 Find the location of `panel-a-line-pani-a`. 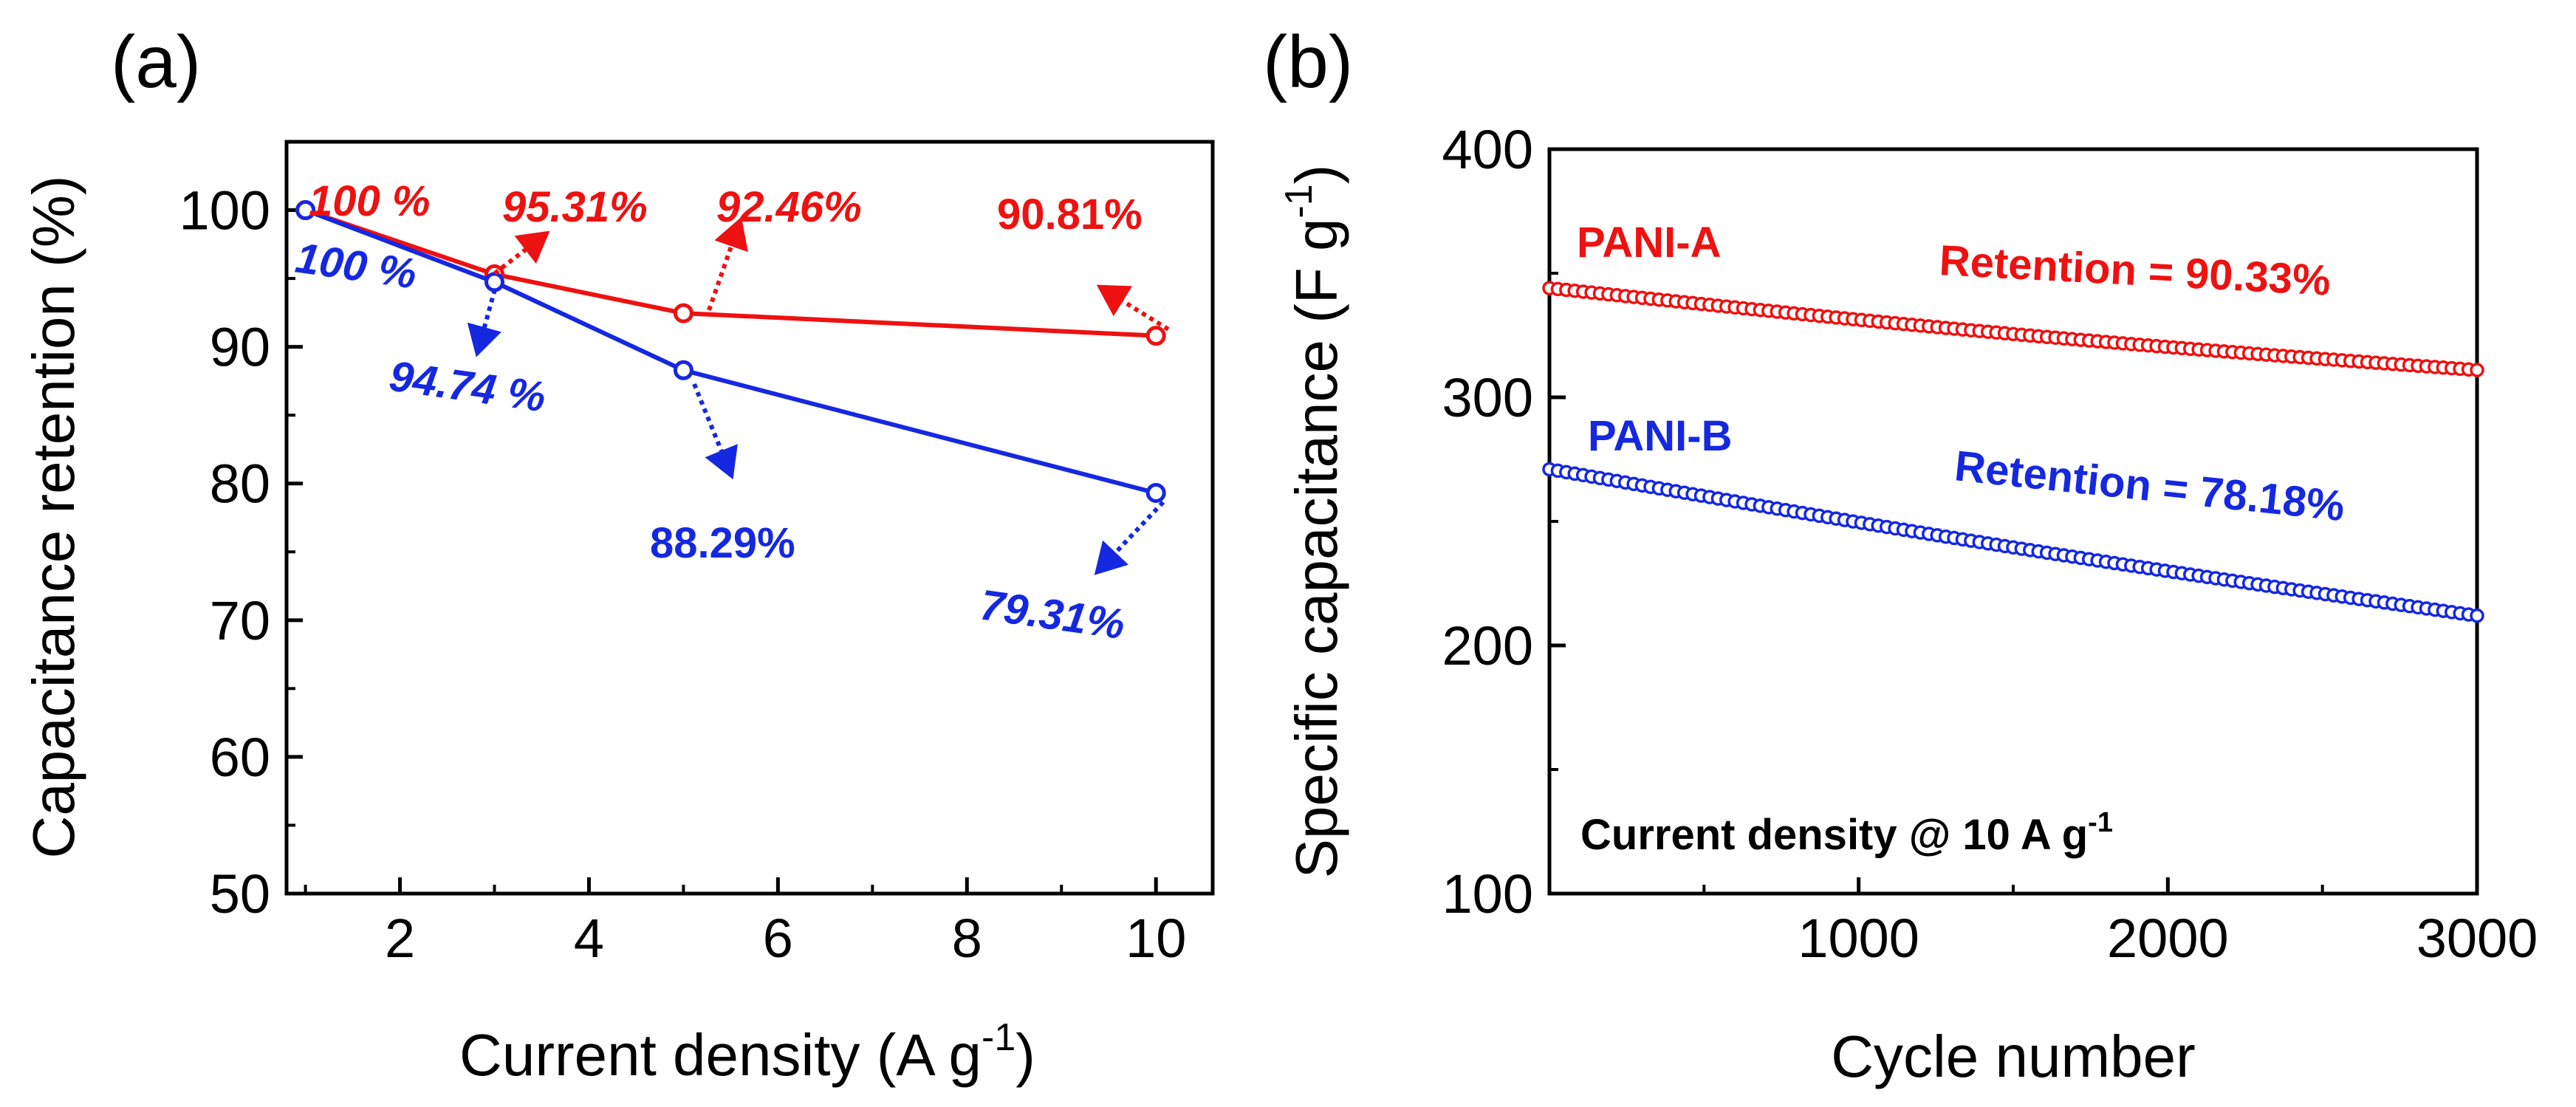

panel-a-line-pani-a is located at coordinates (730, 273).